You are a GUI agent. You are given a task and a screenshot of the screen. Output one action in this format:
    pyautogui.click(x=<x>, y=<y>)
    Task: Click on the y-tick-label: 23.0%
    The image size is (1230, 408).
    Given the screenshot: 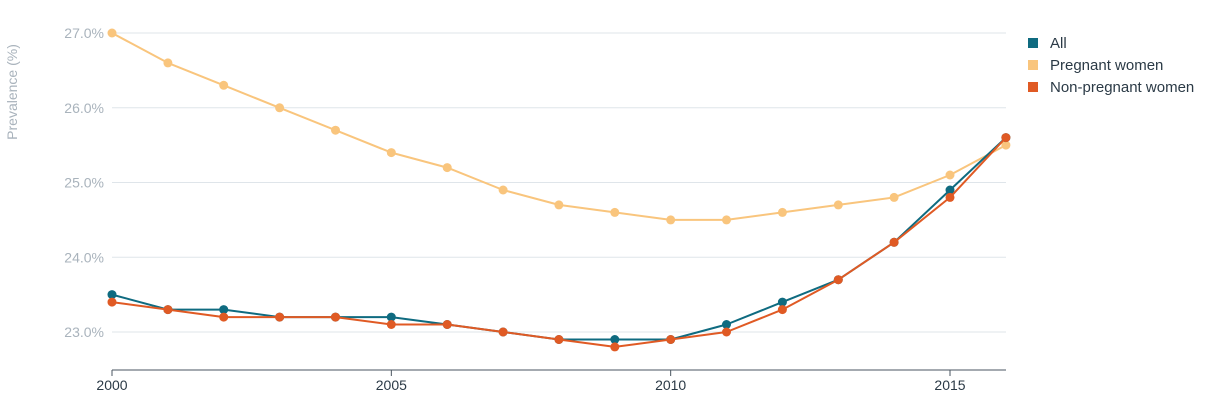 What is the action you would take?
    pyautogui.click(x=84, y=332)
    